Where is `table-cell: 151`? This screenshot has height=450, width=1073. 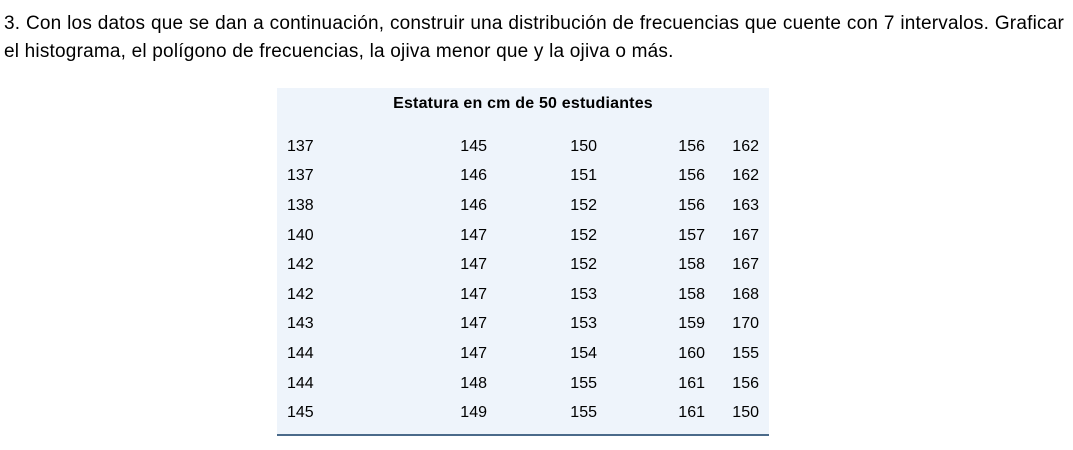 table-cell: 151 is located at coordinates (583, 176).